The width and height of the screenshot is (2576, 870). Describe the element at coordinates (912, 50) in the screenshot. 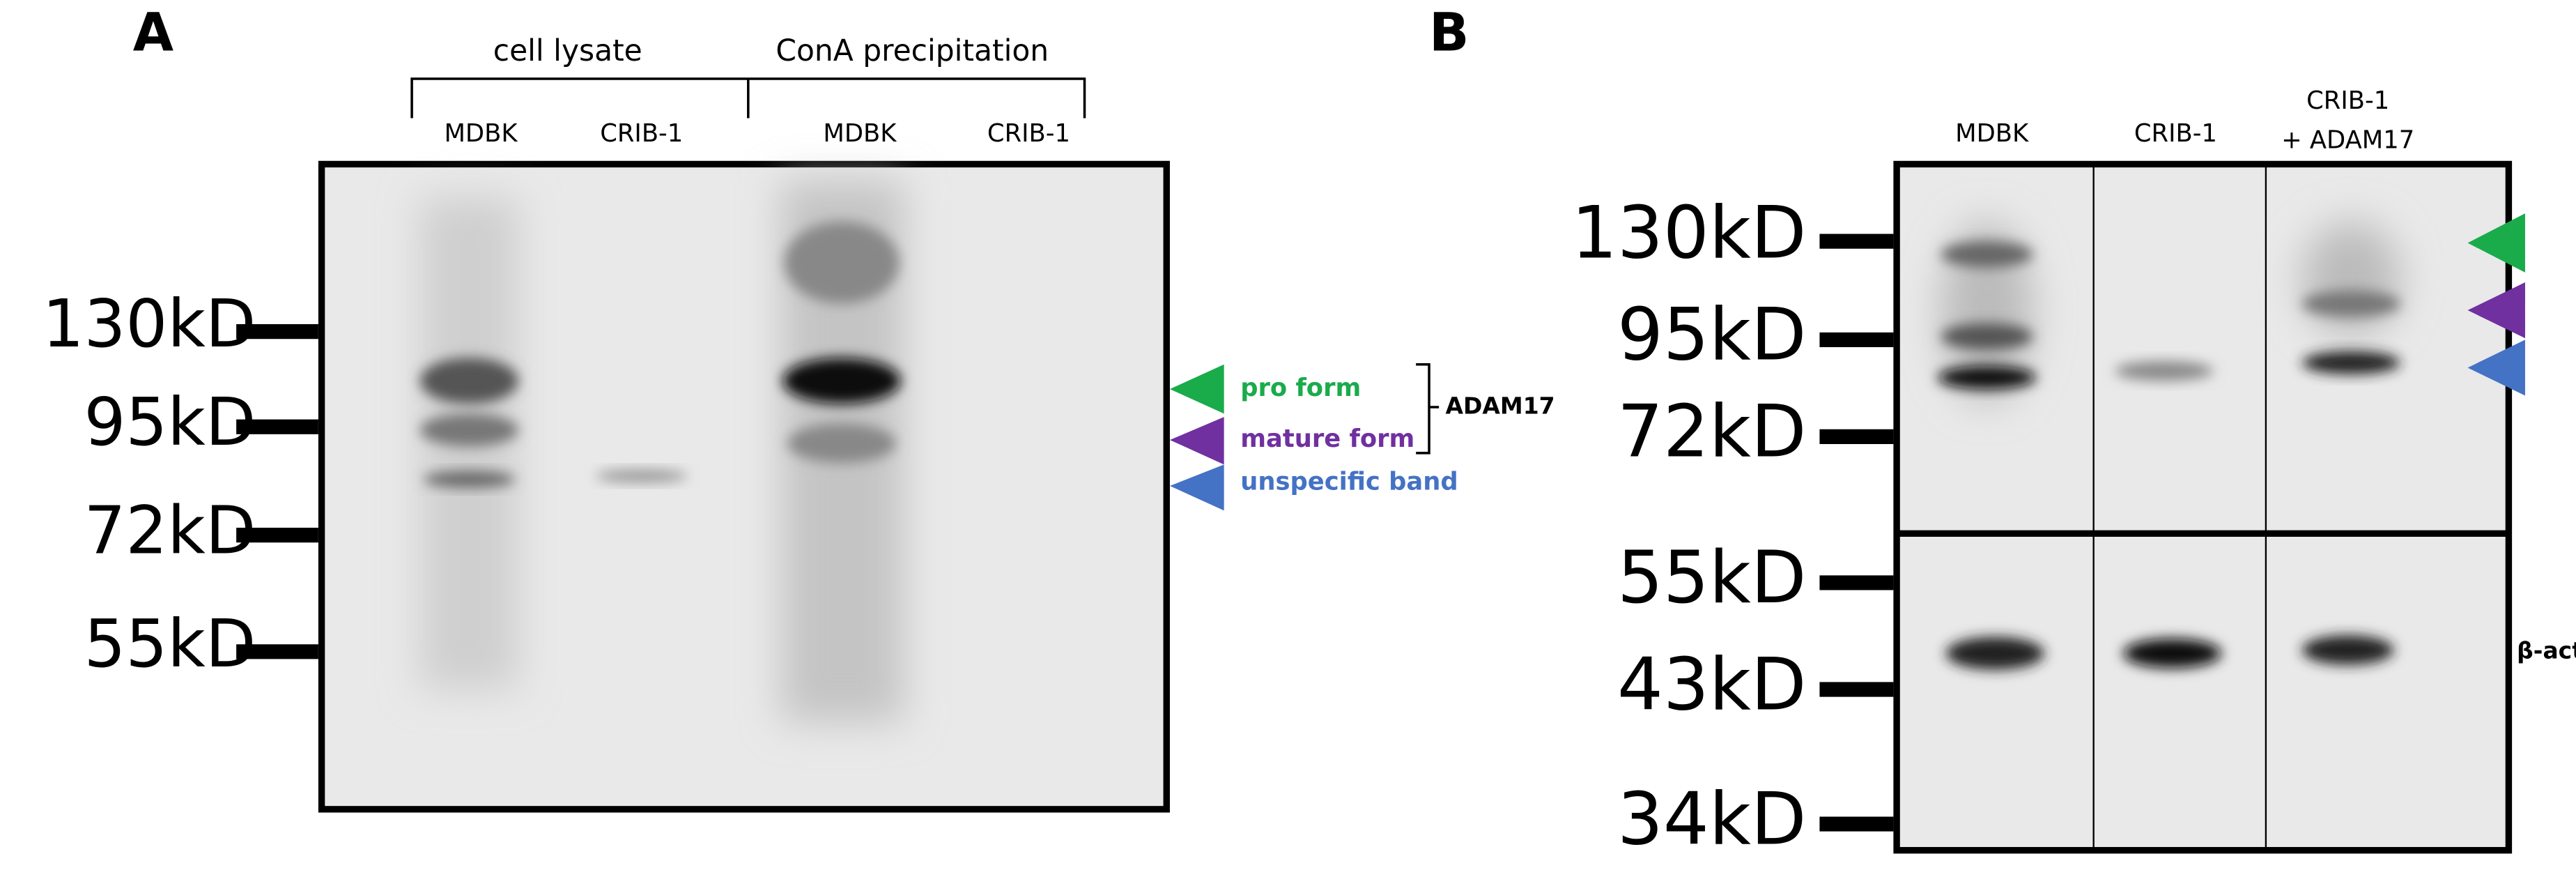

I see `group-label: ConA precipitation` at that location.